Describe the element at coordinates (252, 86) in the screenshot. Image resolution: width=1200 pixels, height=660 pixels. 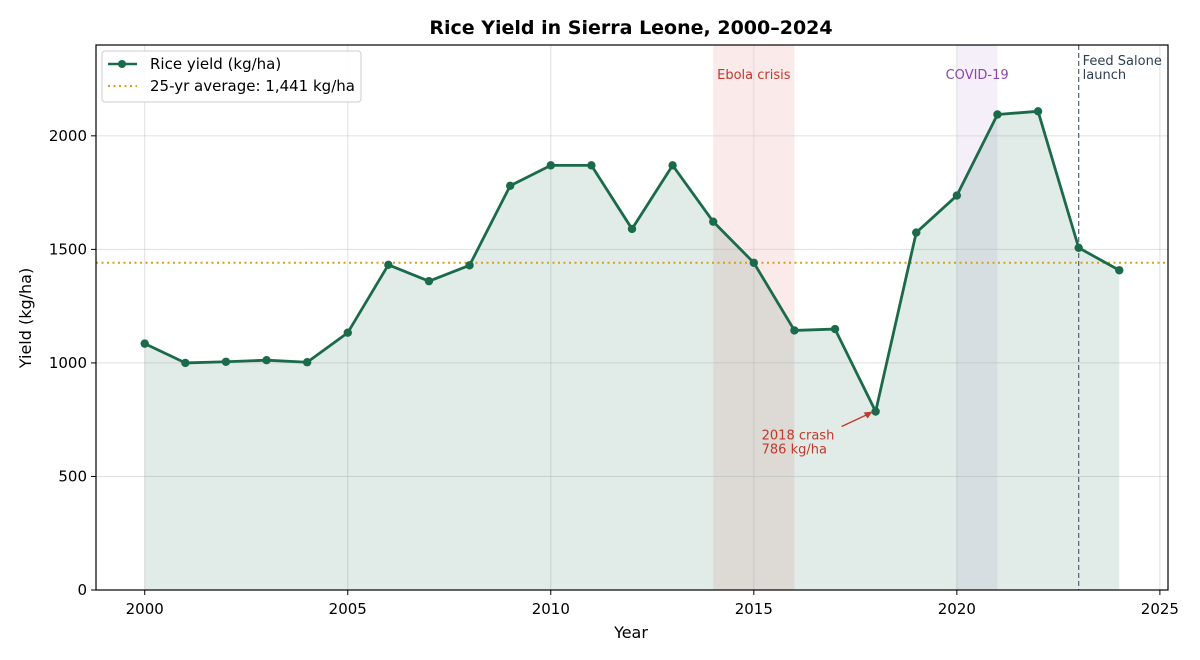
I see `legend-label-average: 25-yr average: 1,441 kg/ha` at that location.